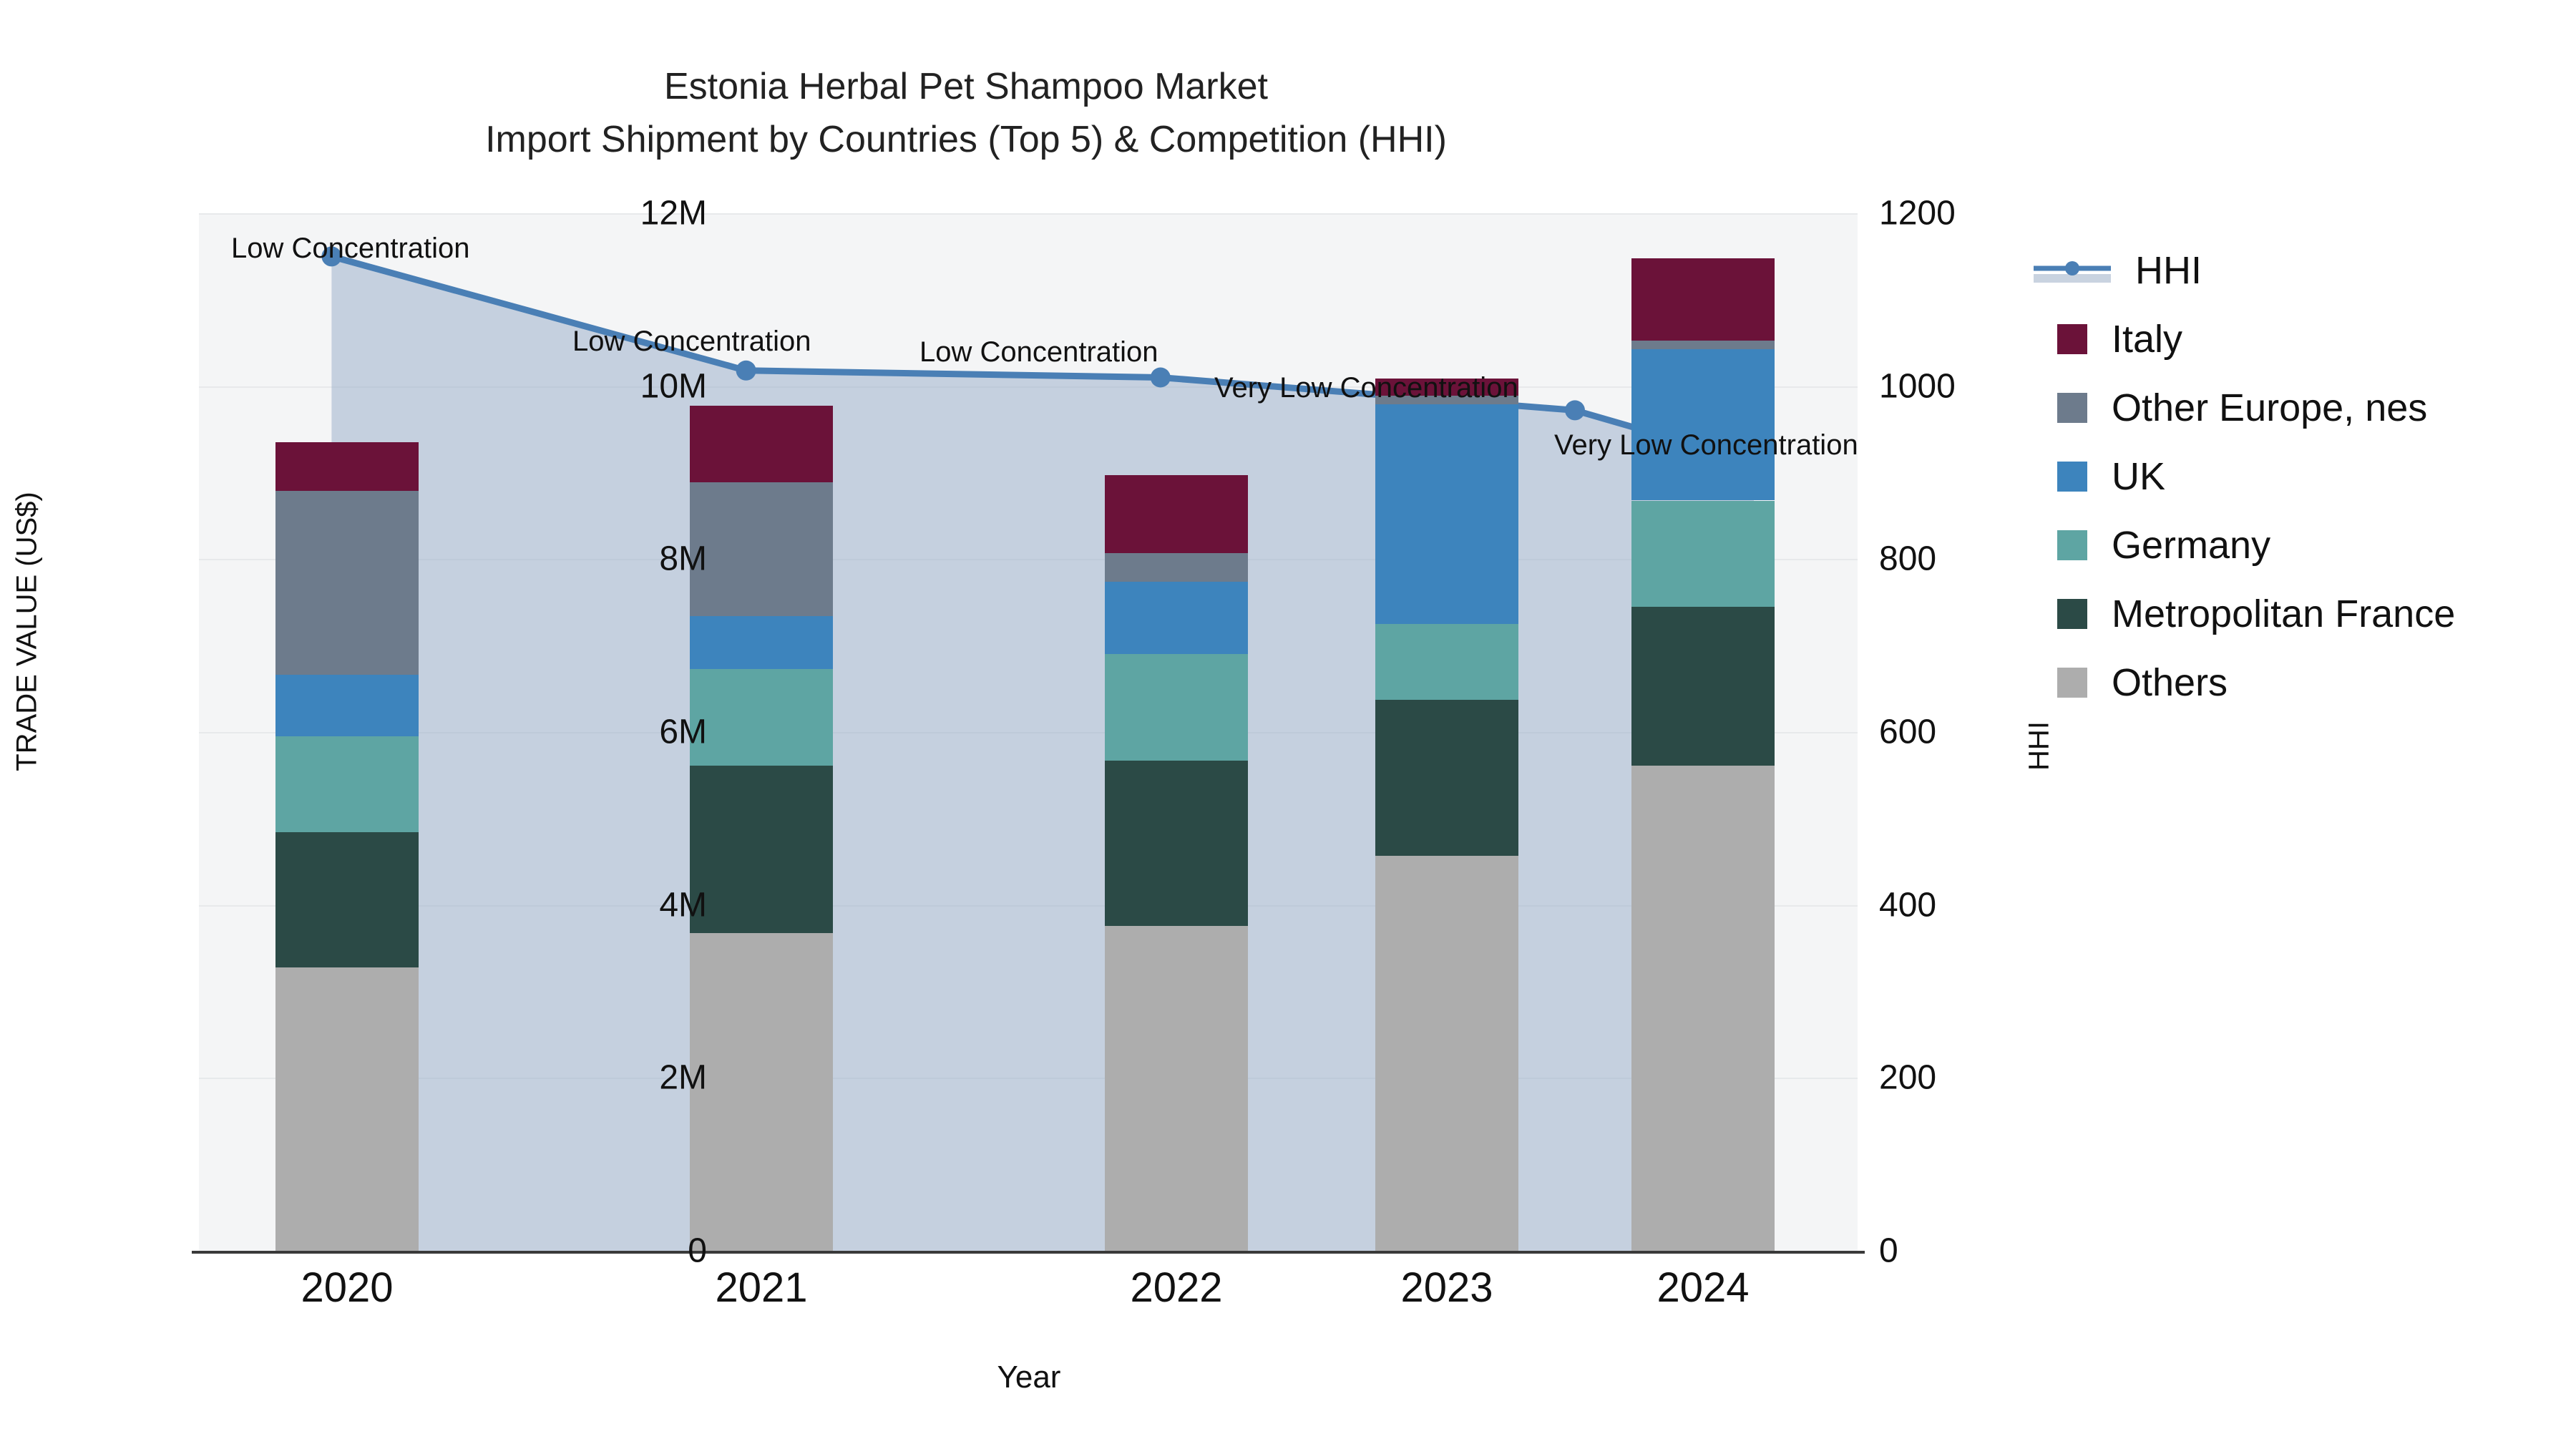 Image resolution: width=2576 pixels, height=1449 pixels. I want to click on y-left-tick: 0, so click(697, 1250).